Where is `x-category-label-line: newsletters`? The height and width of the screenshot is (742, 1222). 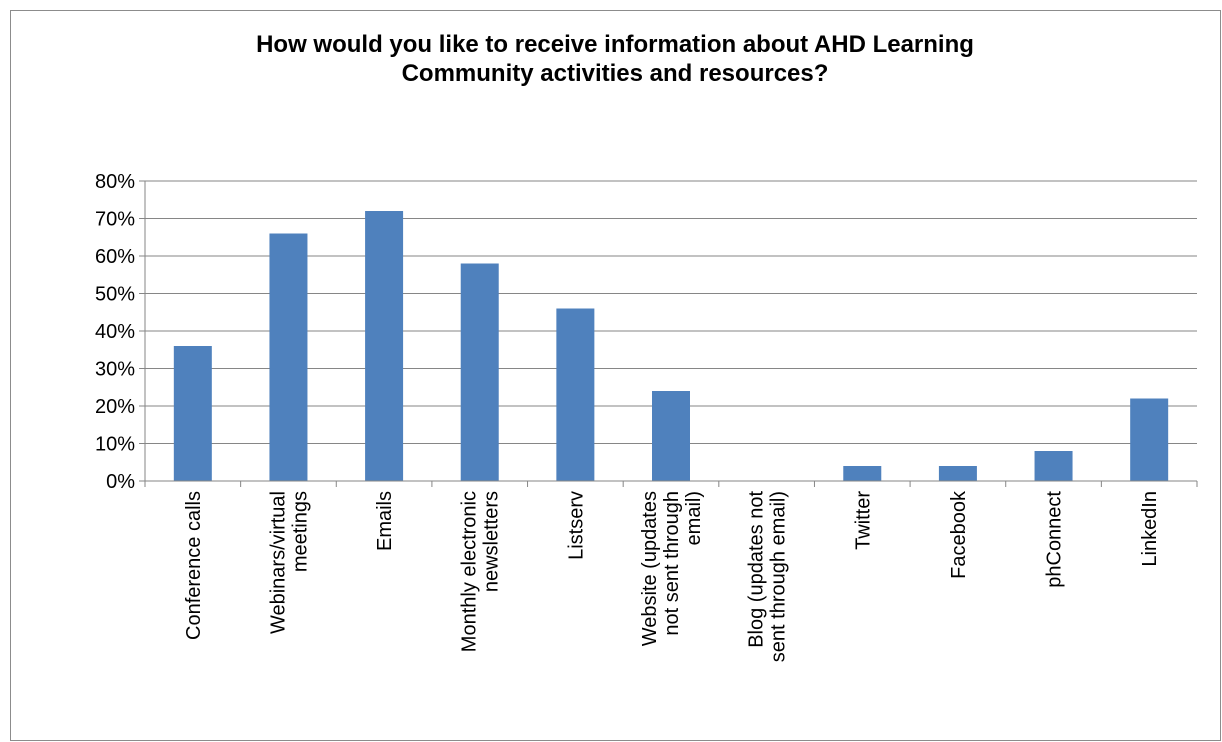
x-category-label-line: newsletters is located at coordinates (492, 541).